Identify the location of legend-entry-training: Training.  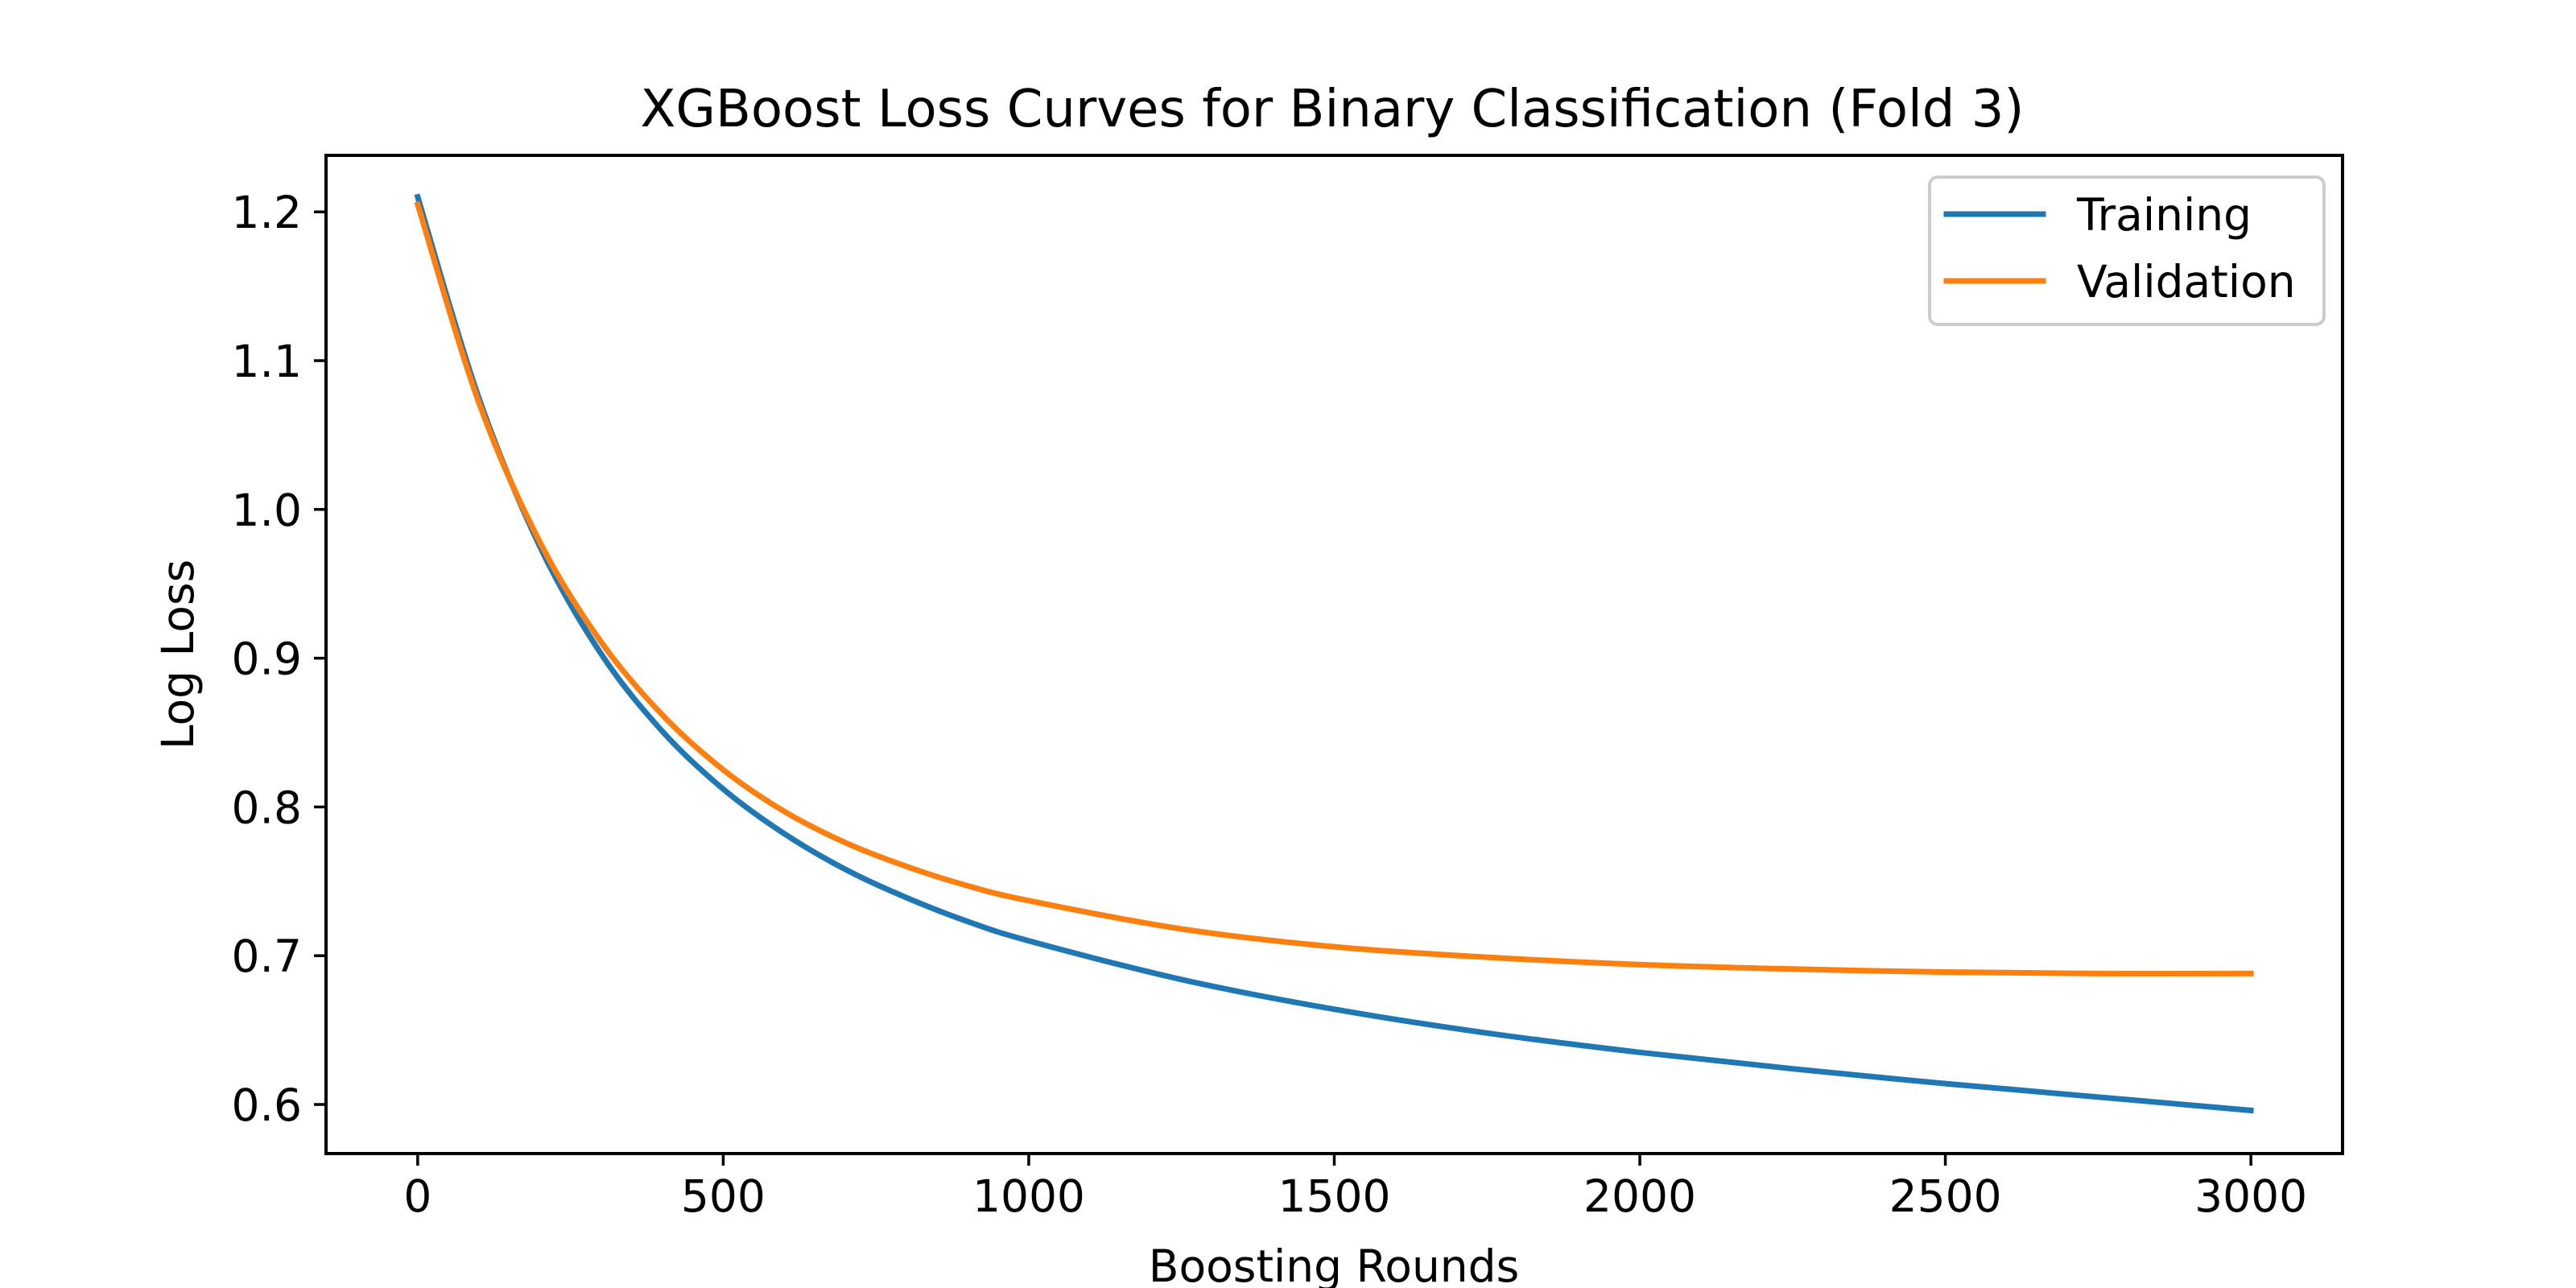
(2097, 215).